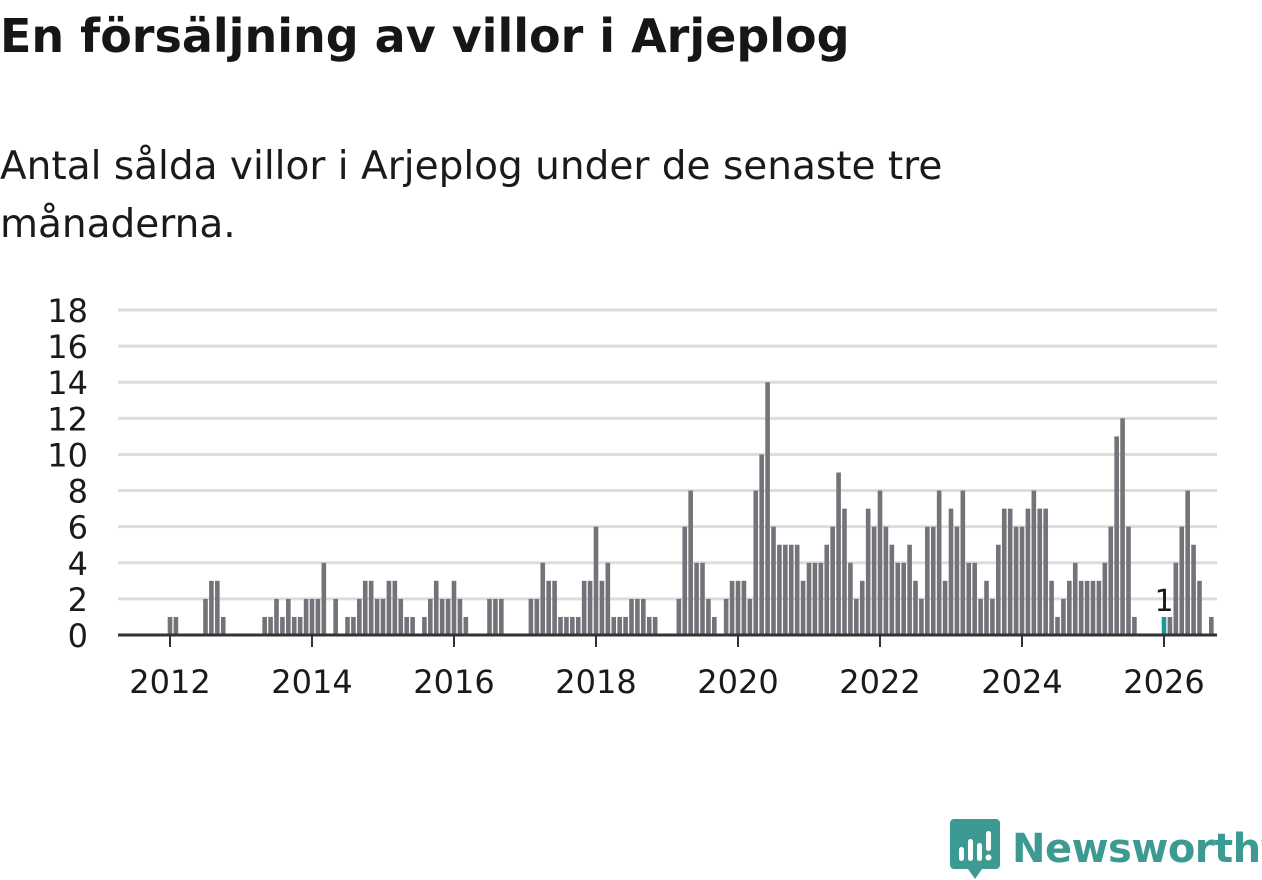  Describe the element at coordinates (879, 682) in the screenshot. I see `x-tick-label: 2022` at that location.